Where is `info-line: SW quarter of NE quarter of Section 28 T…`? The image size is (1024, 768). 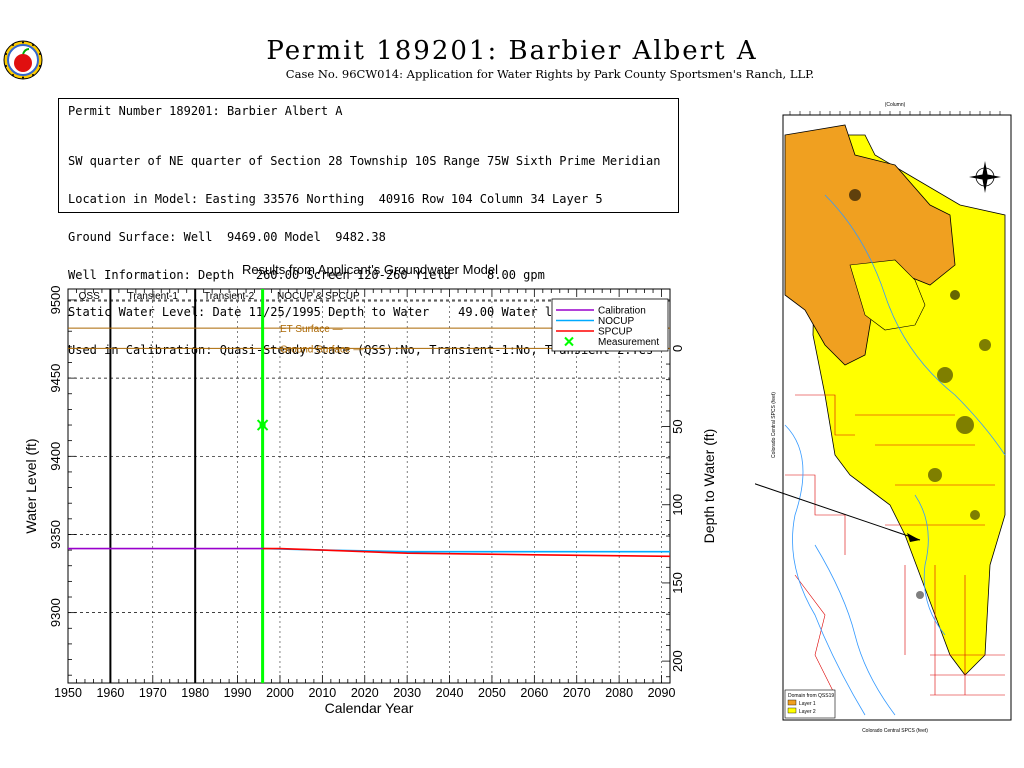 info-line: SW quarter of NE quarter of Section 28 T… is located at coordinates (364, 161).